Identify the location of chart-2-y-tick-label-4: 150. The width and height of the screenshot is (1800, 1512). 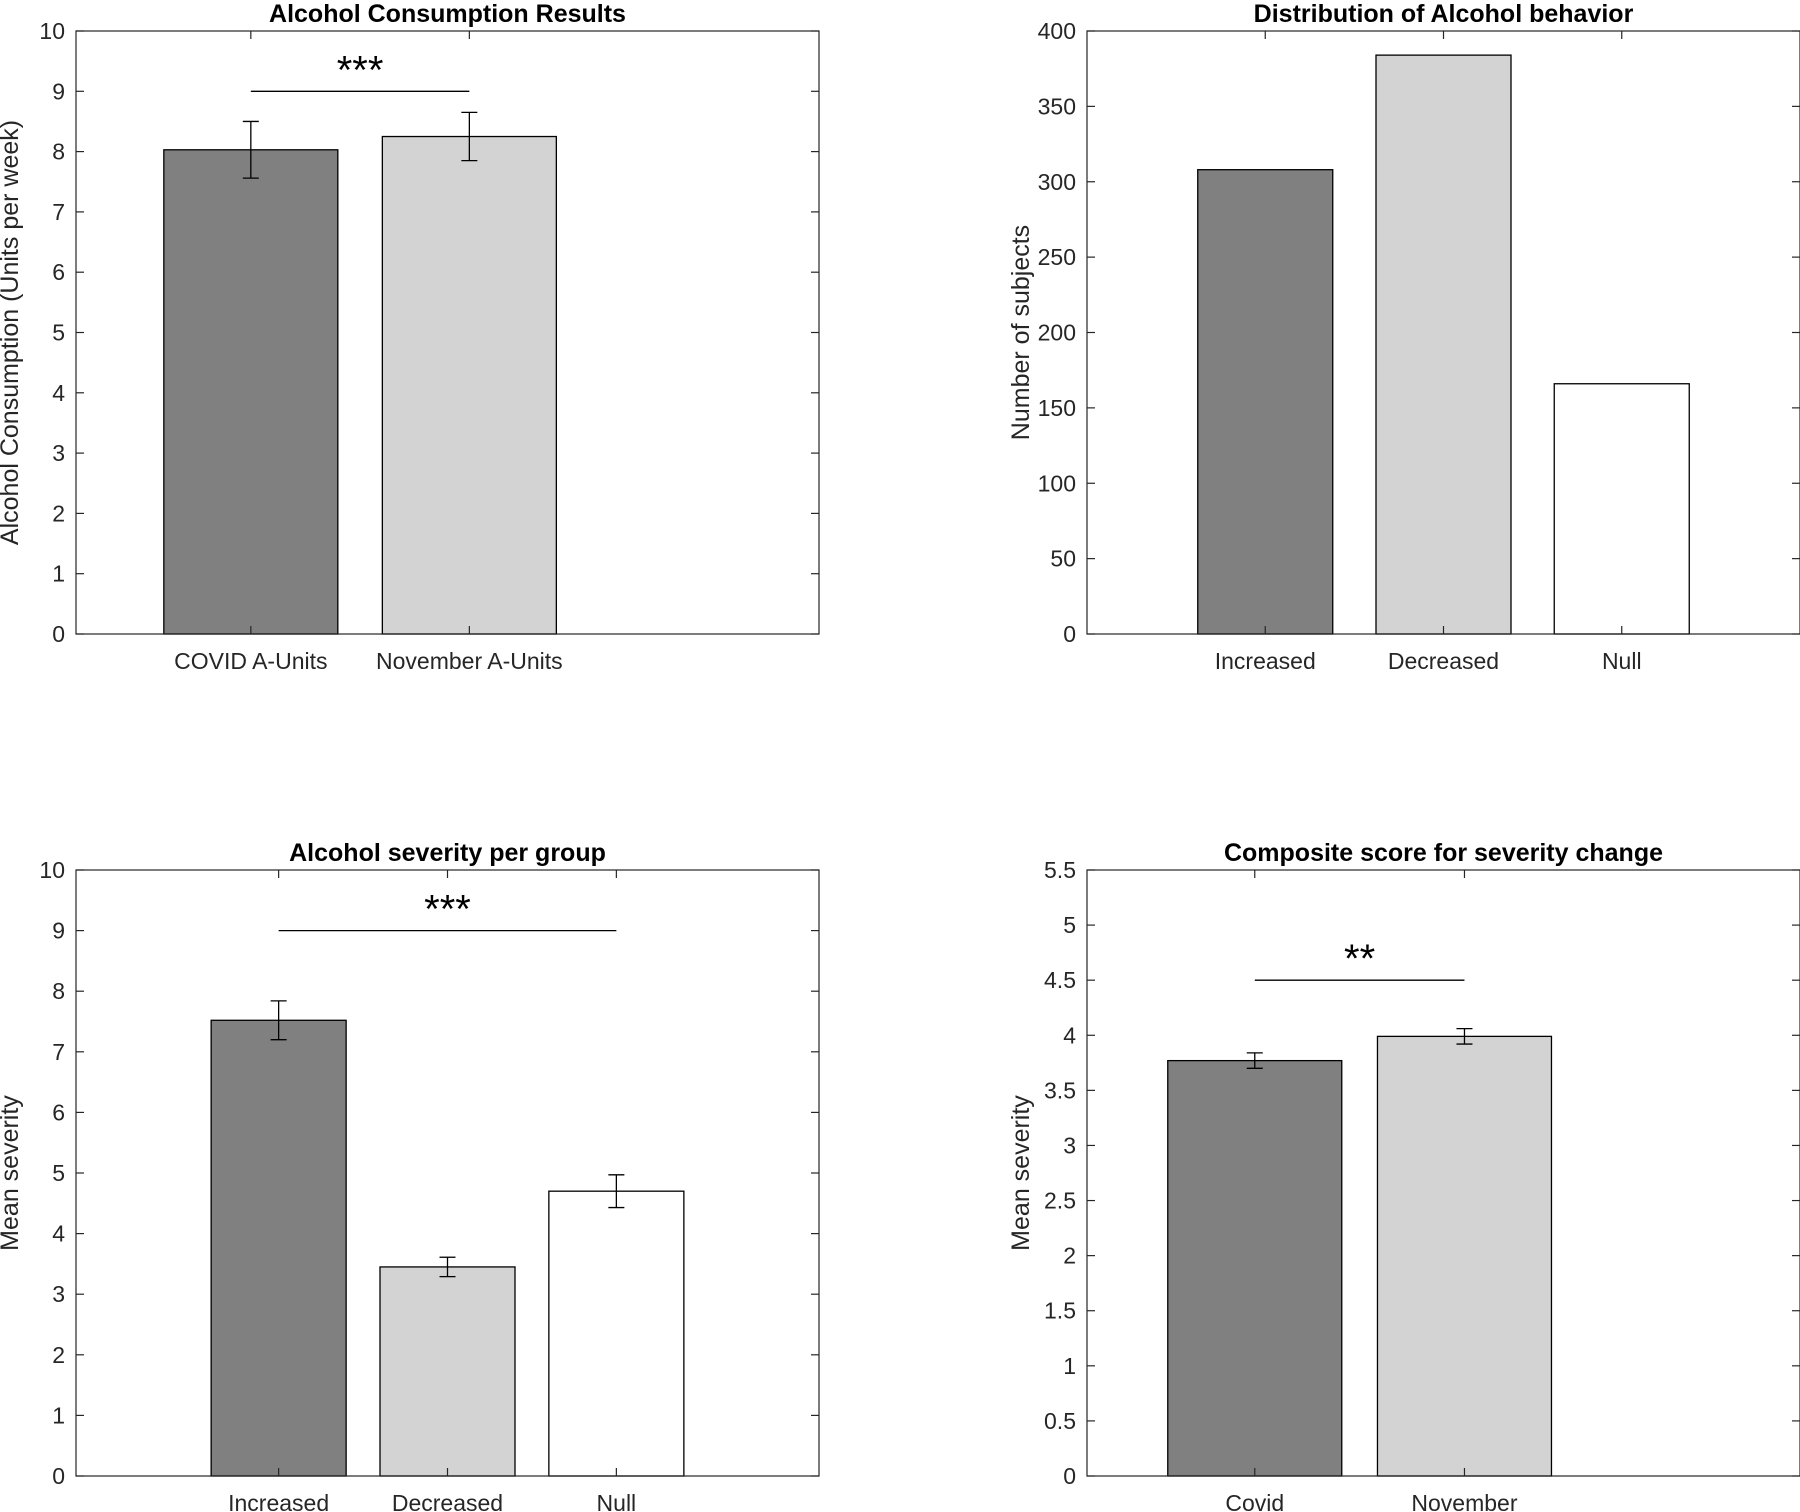
(1057, 408).